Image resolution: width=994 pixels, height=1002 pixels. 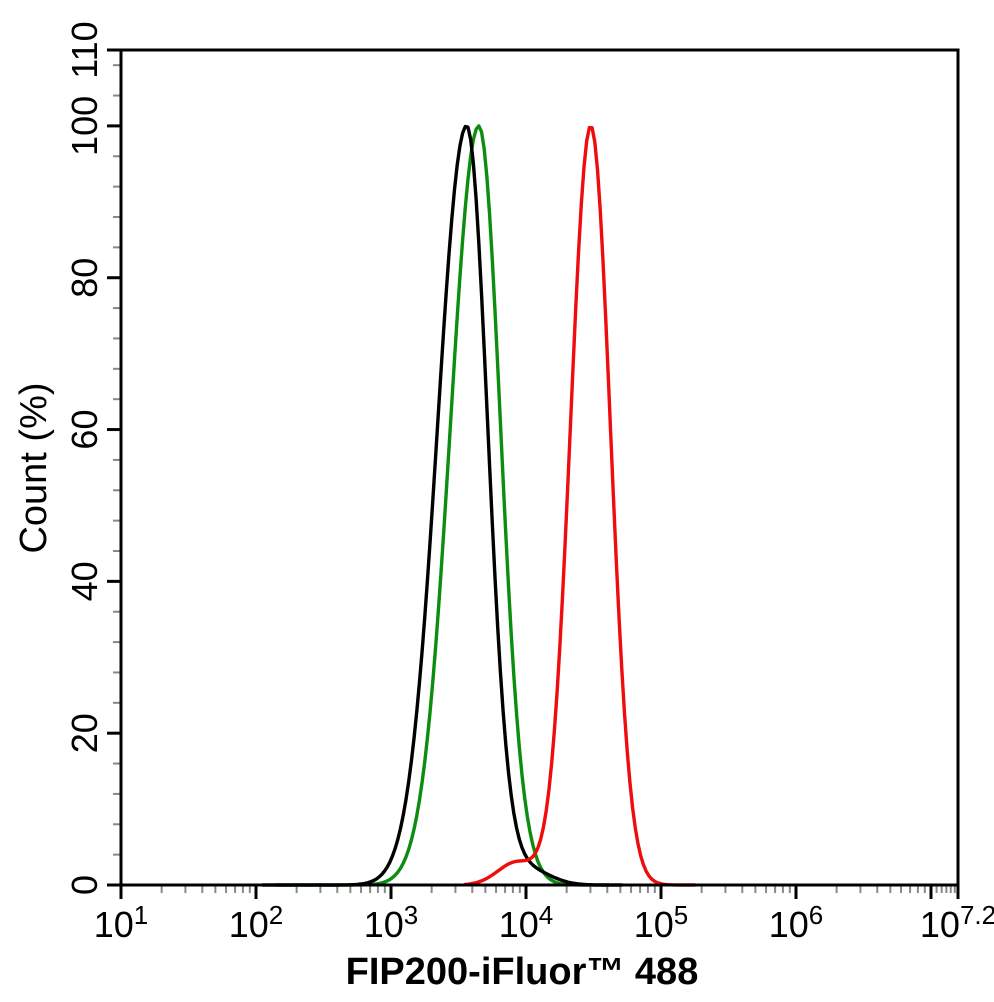 What do you see at coordinates (522, 972) in the screenshot?
I see `x-axis-title: FIP200-iFluor™ 488` at bounding box center [522, 972].